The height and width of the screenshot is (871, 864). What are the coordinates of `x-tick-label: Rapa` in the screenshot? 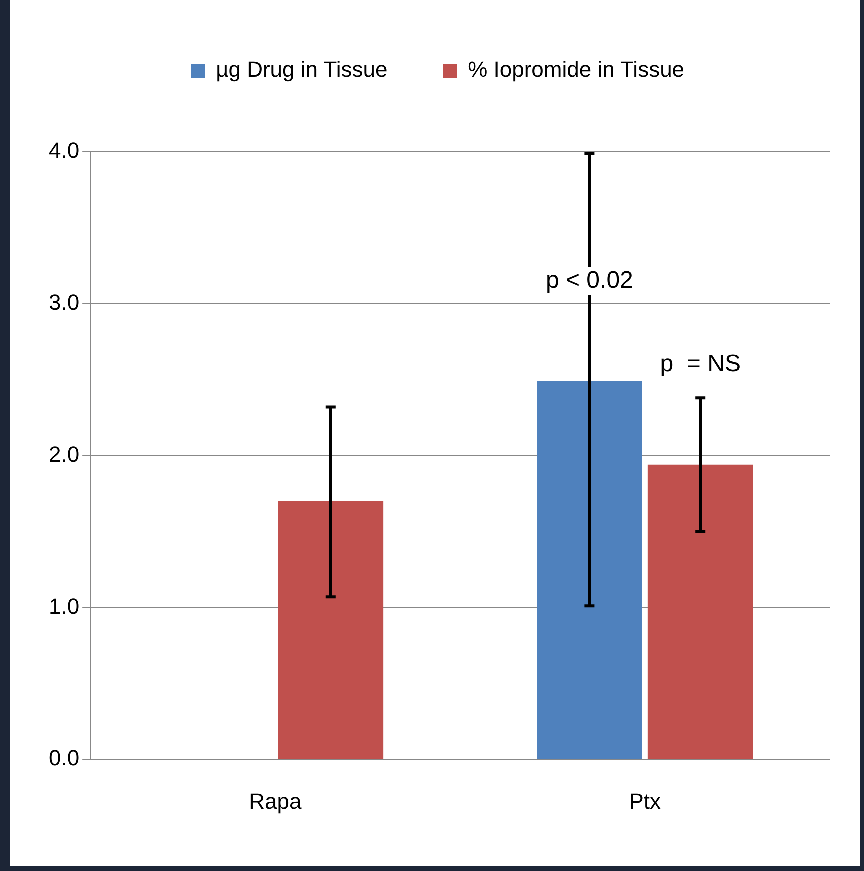 It's located at (275, 801).